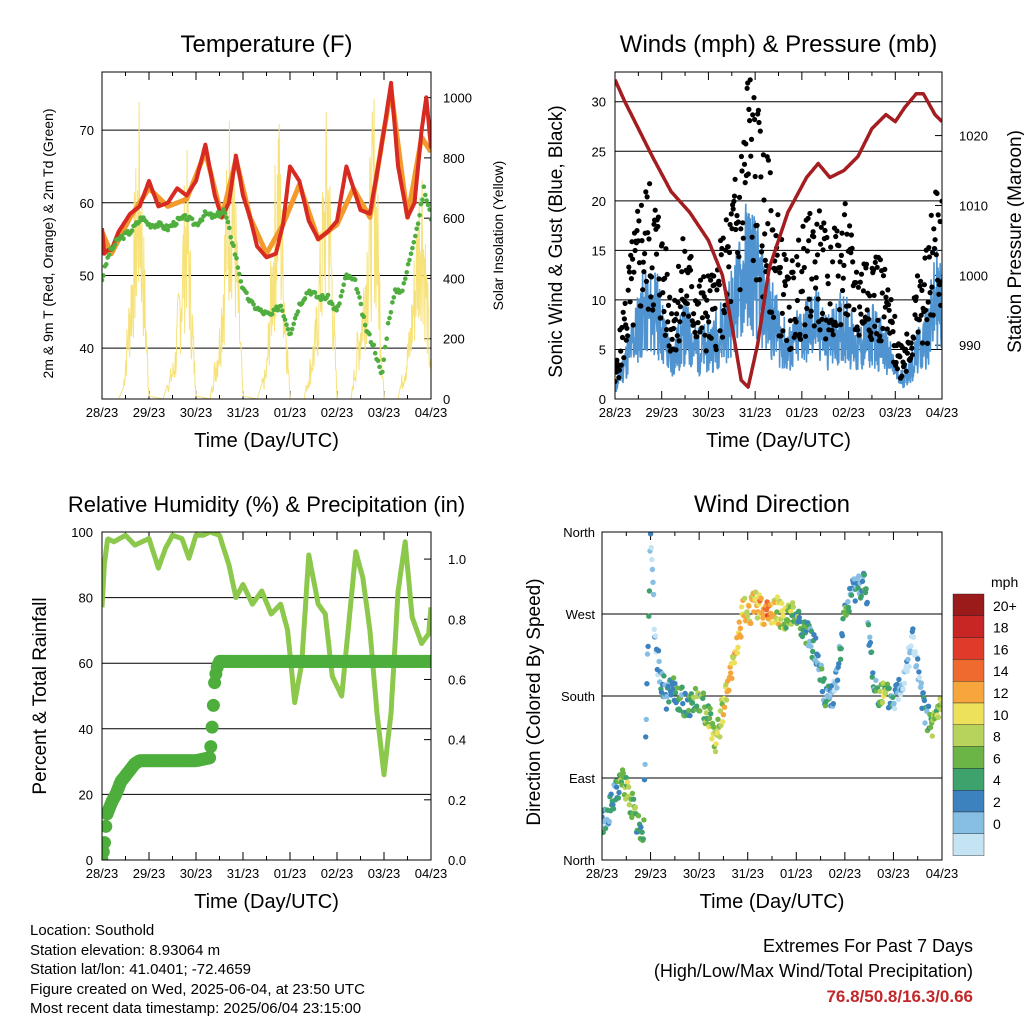 The height and width of the screenshot is (1024, 1024). I want to click on y2-tick-label: 0.0, so click(457, 860).